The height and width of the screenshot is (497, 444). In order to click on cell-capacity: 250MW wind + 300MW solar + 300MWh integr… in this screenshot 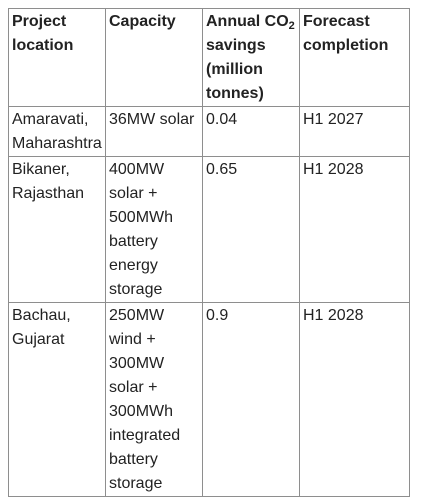, I will do `click(154, 399)`.